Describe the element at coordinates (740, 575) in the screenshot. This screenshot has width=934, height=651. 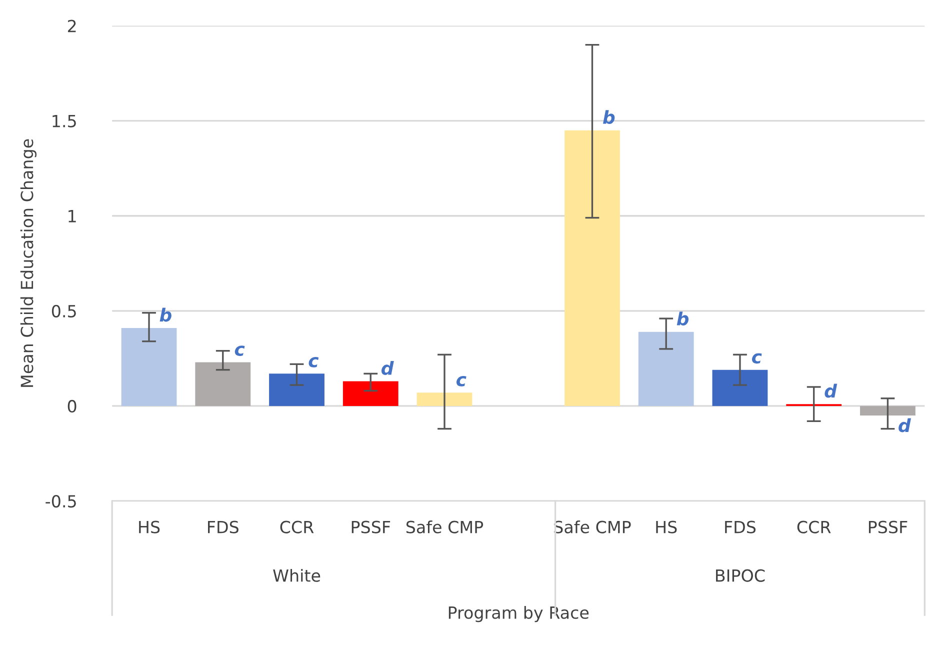
I see `text: BIPOC` at that location.